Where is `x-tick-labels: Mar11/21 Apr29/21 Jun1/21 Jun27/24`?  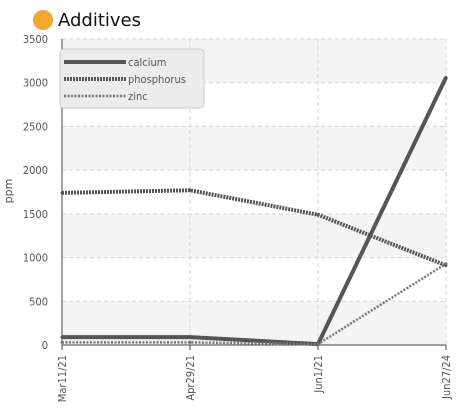
x-tick-labels: Mar11/21 Apr29/21 Jun1/21 Jun27/24 is located at coordinates (254, 378).